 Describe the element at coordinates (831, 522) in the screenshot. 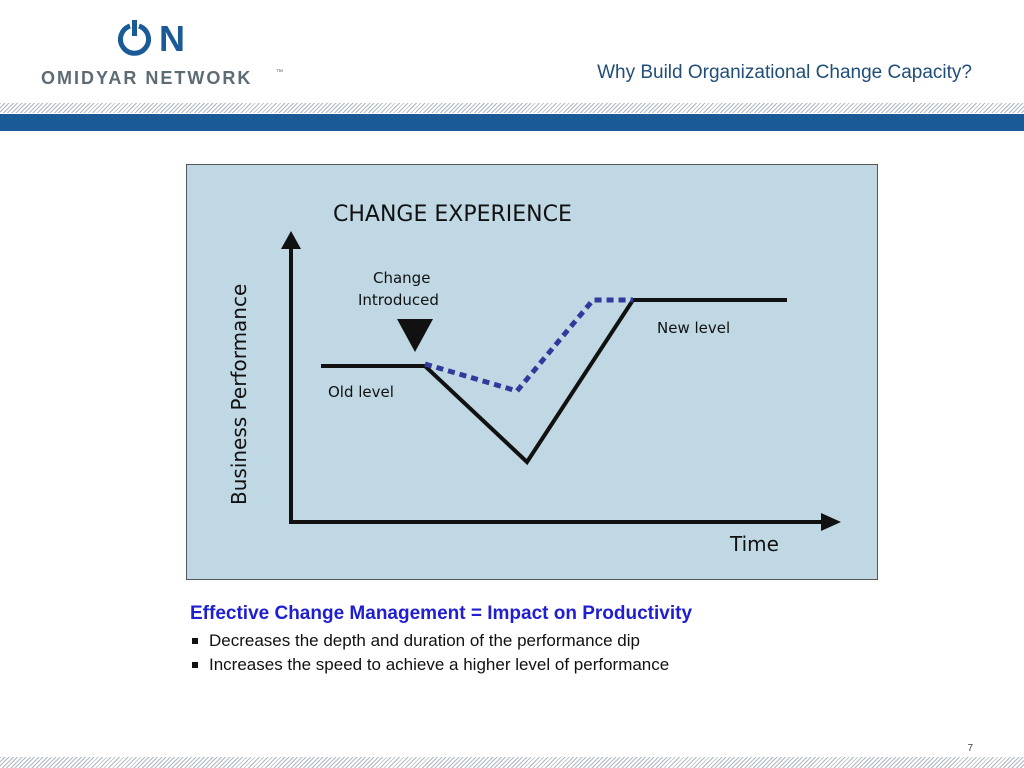

I see `x-axis-arrow` at that location.